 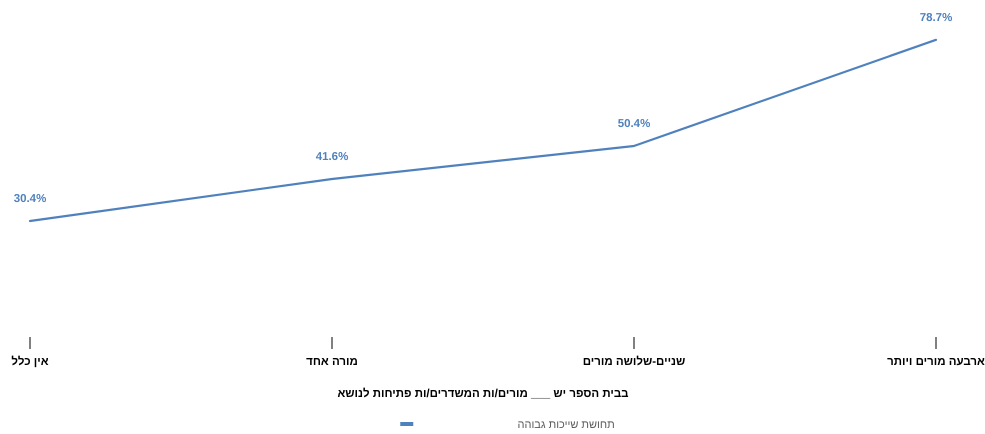 I want to click on x-tick-label: מורה אחד, so click(x=332, y=362).